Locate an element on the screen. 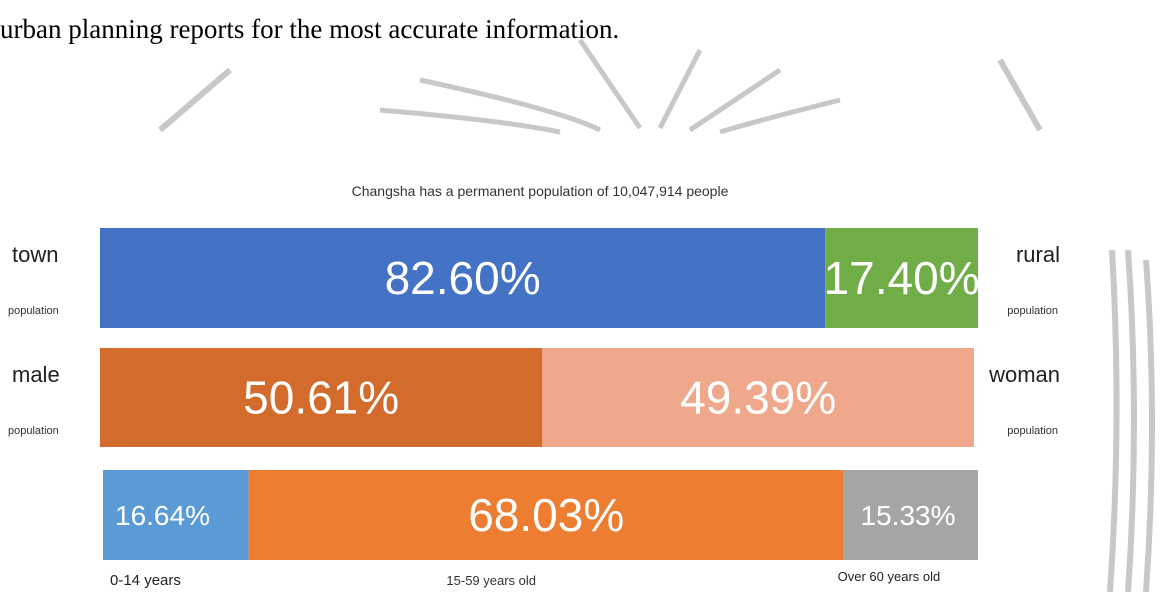 The image size is (1161, 592). value-label: 15.33% is located at coordinates (908, 515).